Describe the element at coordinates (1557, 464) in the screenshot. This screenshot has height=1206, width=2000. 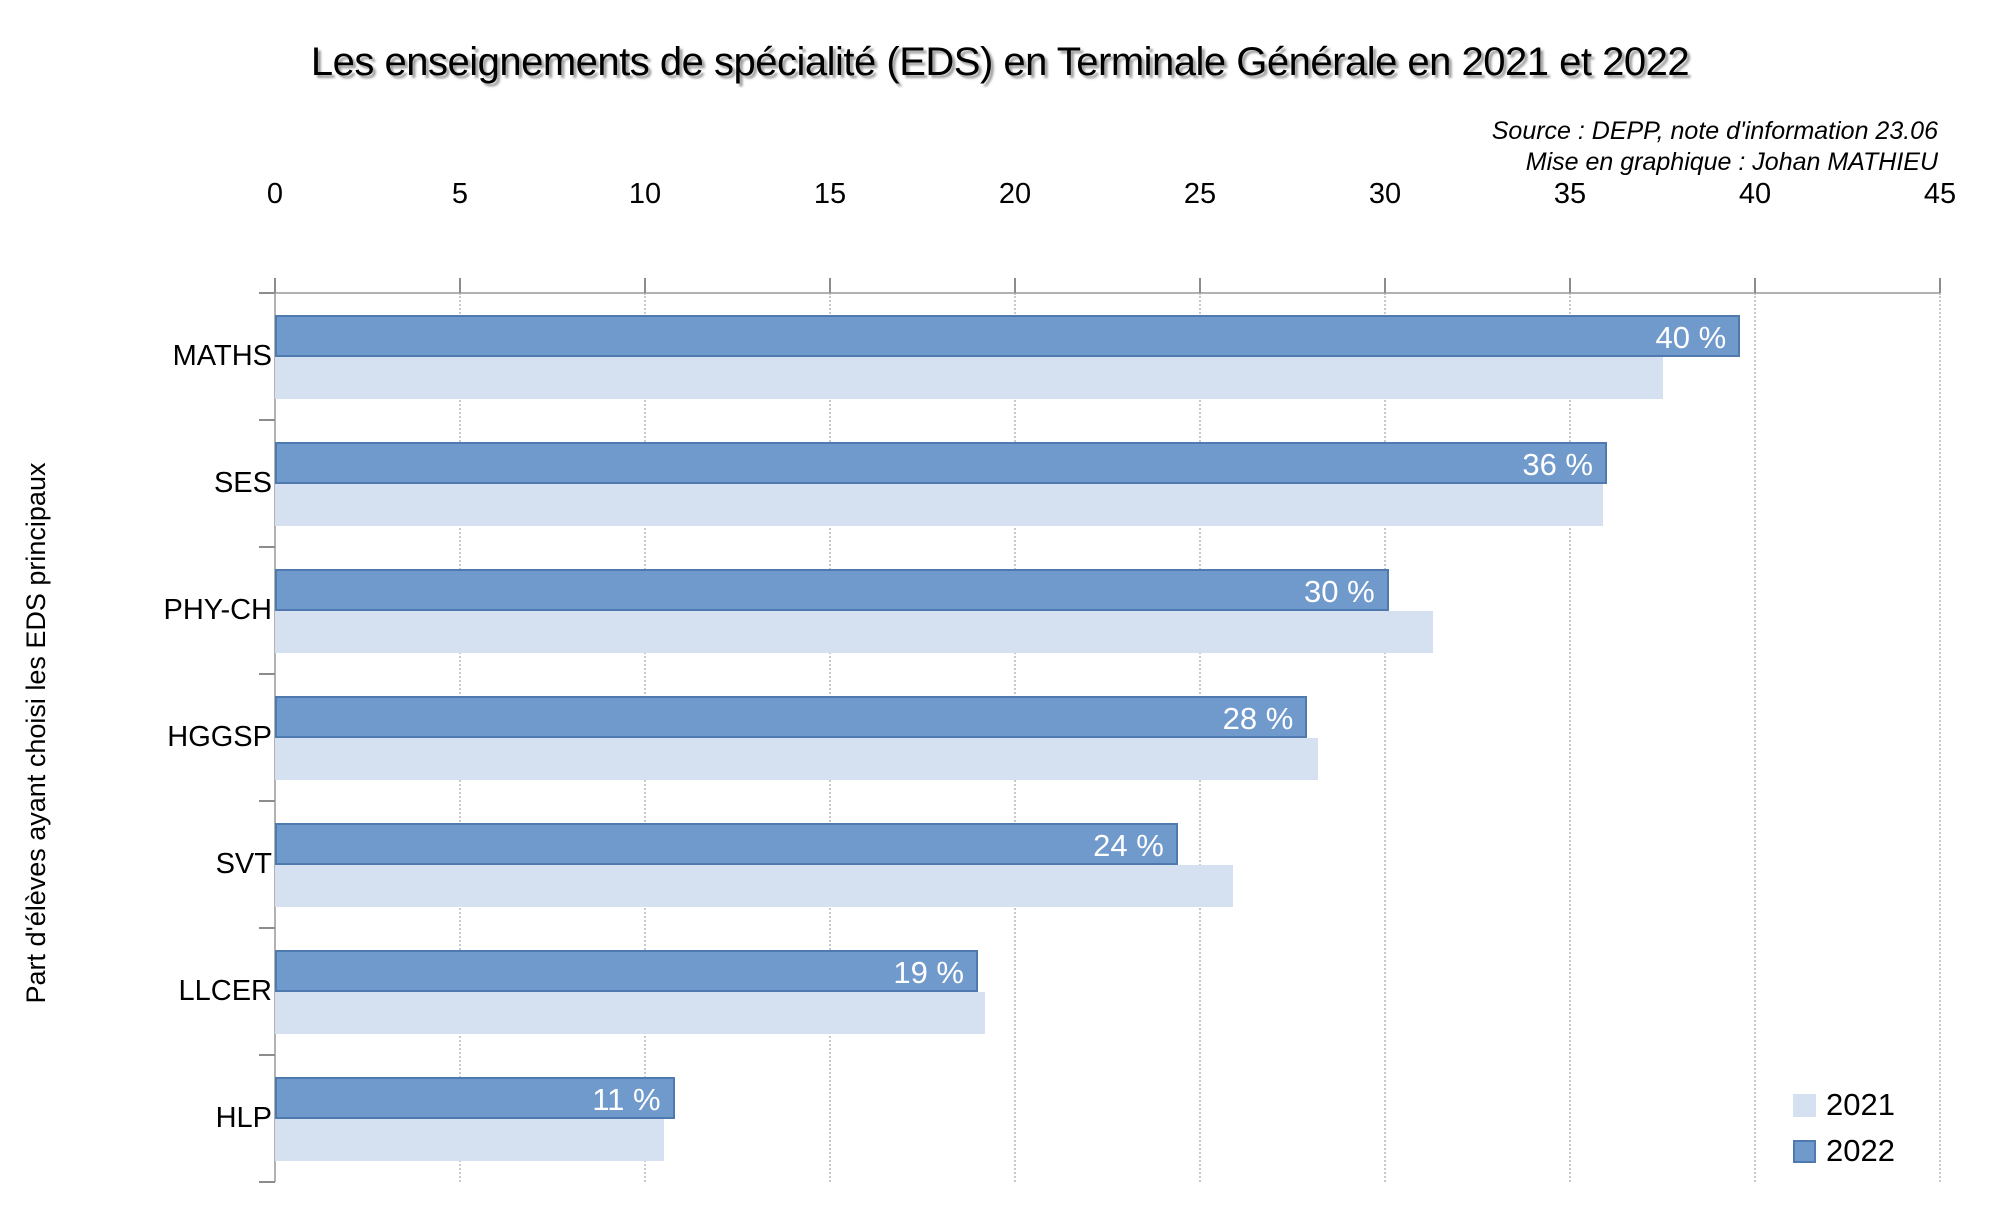
I see `value-label: 36 %` at that location.